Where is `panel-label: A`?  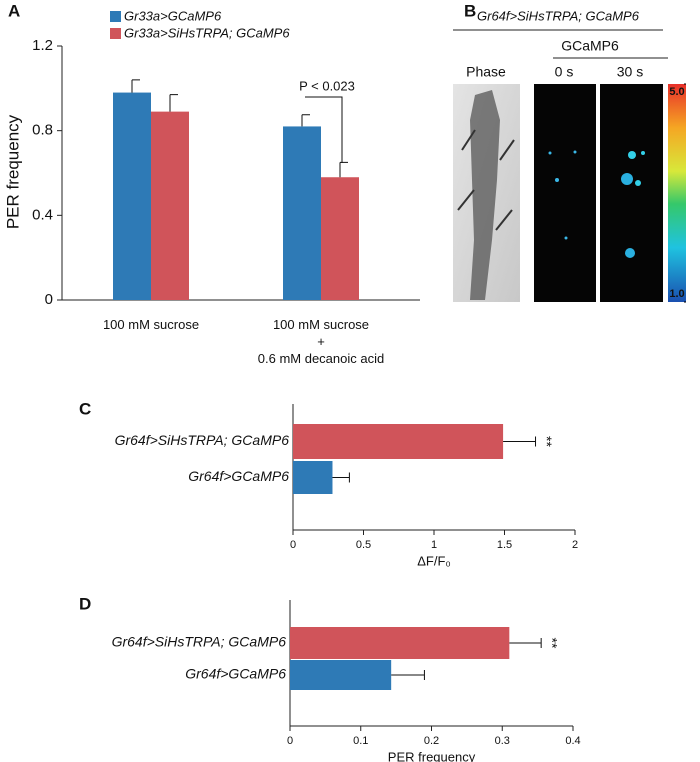 panel-label: A is located at coordinates (14, 10).